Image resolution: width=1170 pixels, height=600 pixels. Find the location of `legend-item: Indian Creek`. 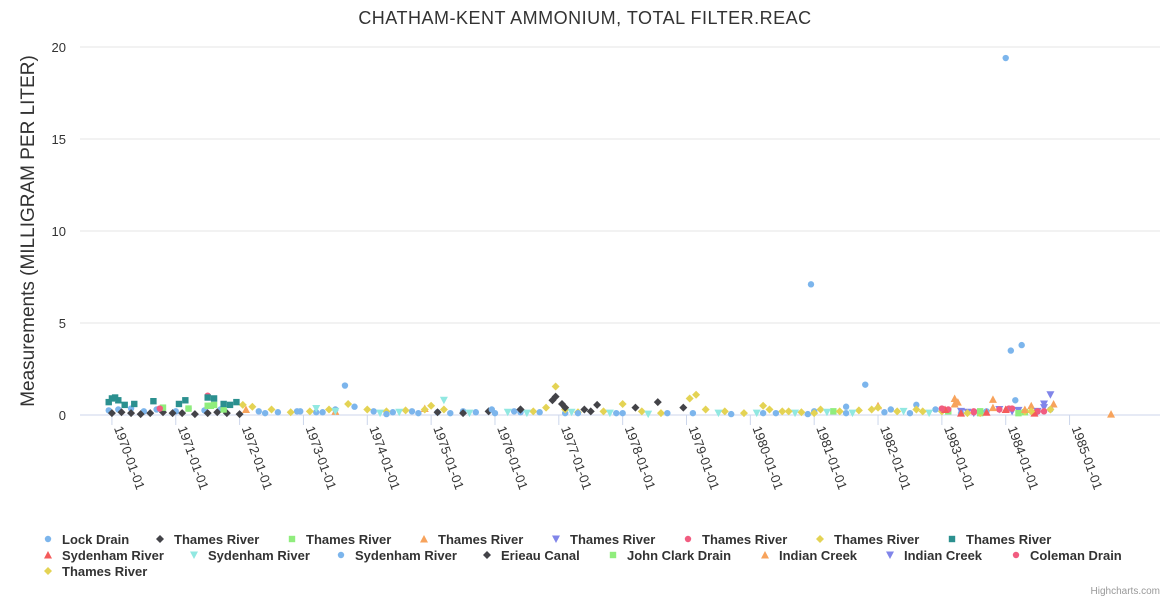

legend-item: Indian Creek is located at coordinates (809, 555).